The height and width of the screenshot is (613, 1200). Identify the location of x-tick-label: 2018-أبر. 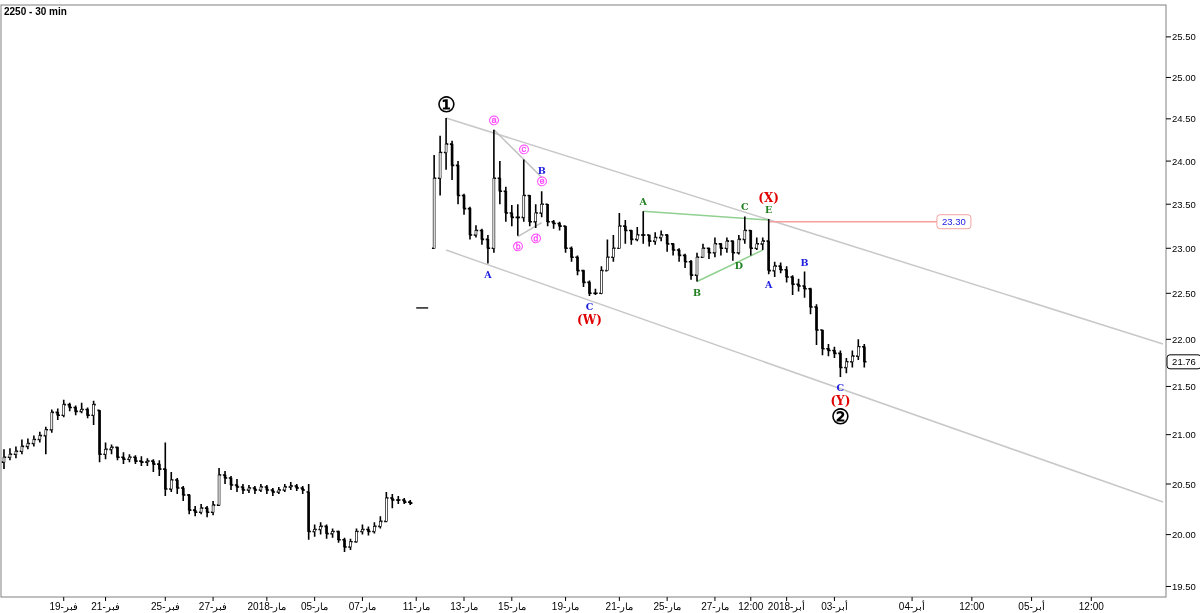
(786, 606).